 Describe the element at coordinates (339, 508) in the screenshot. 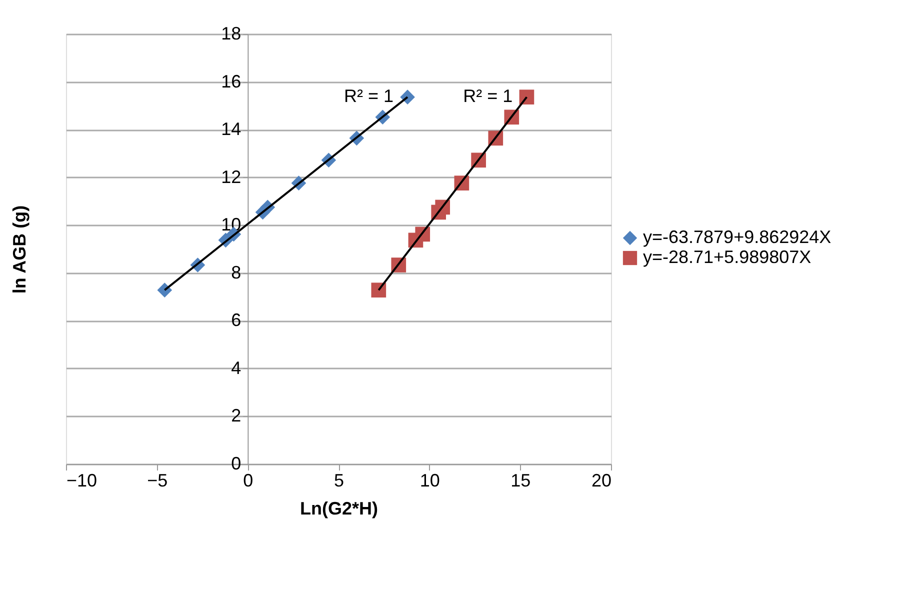

I see `x-axis-title: Ln(G2*H)` at that location.